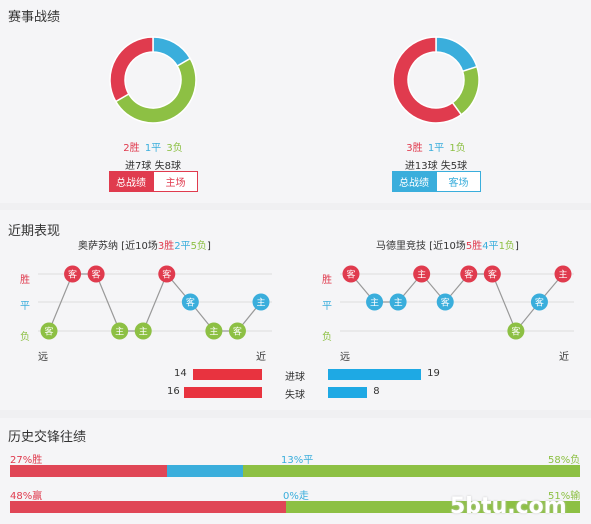 The image size is (591, 524). What do you see at coordinates (327, 306) in the screenshot?
I see `right-axis-draw: 平` at bounding box center [327, 306].